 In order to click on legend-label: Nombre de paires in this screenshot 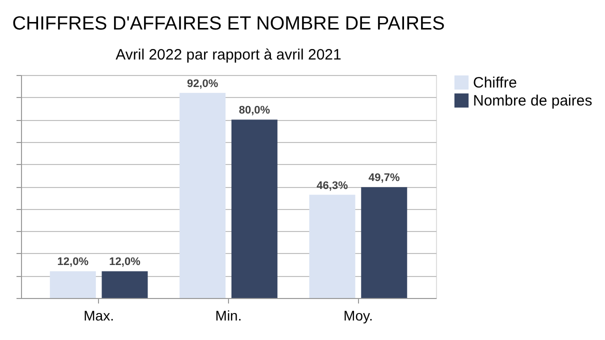, I will do `click(532, 101)`.